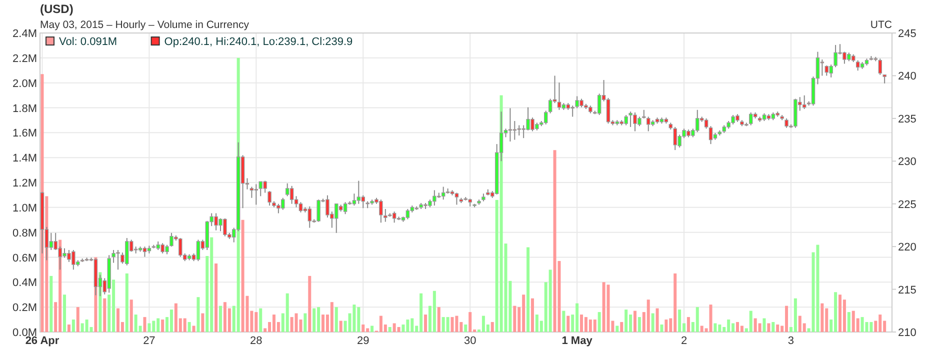 This screenshot has height=348, width=940. I want to click on y-tick-label: 2.0M, so click(24, 84).